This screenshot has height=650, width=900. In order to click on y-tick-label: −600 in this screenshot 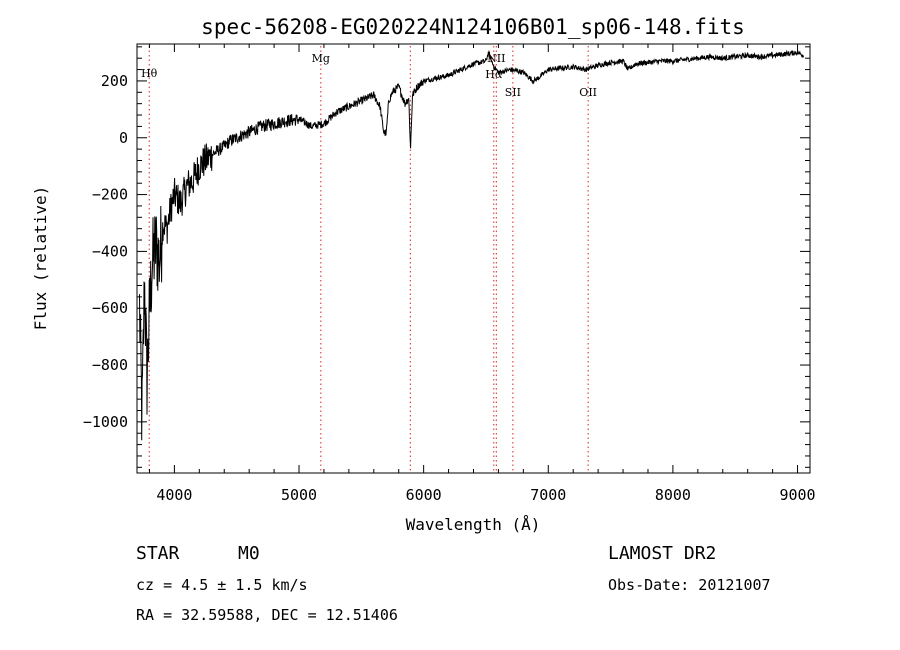, I will do `click(110, 308)`.